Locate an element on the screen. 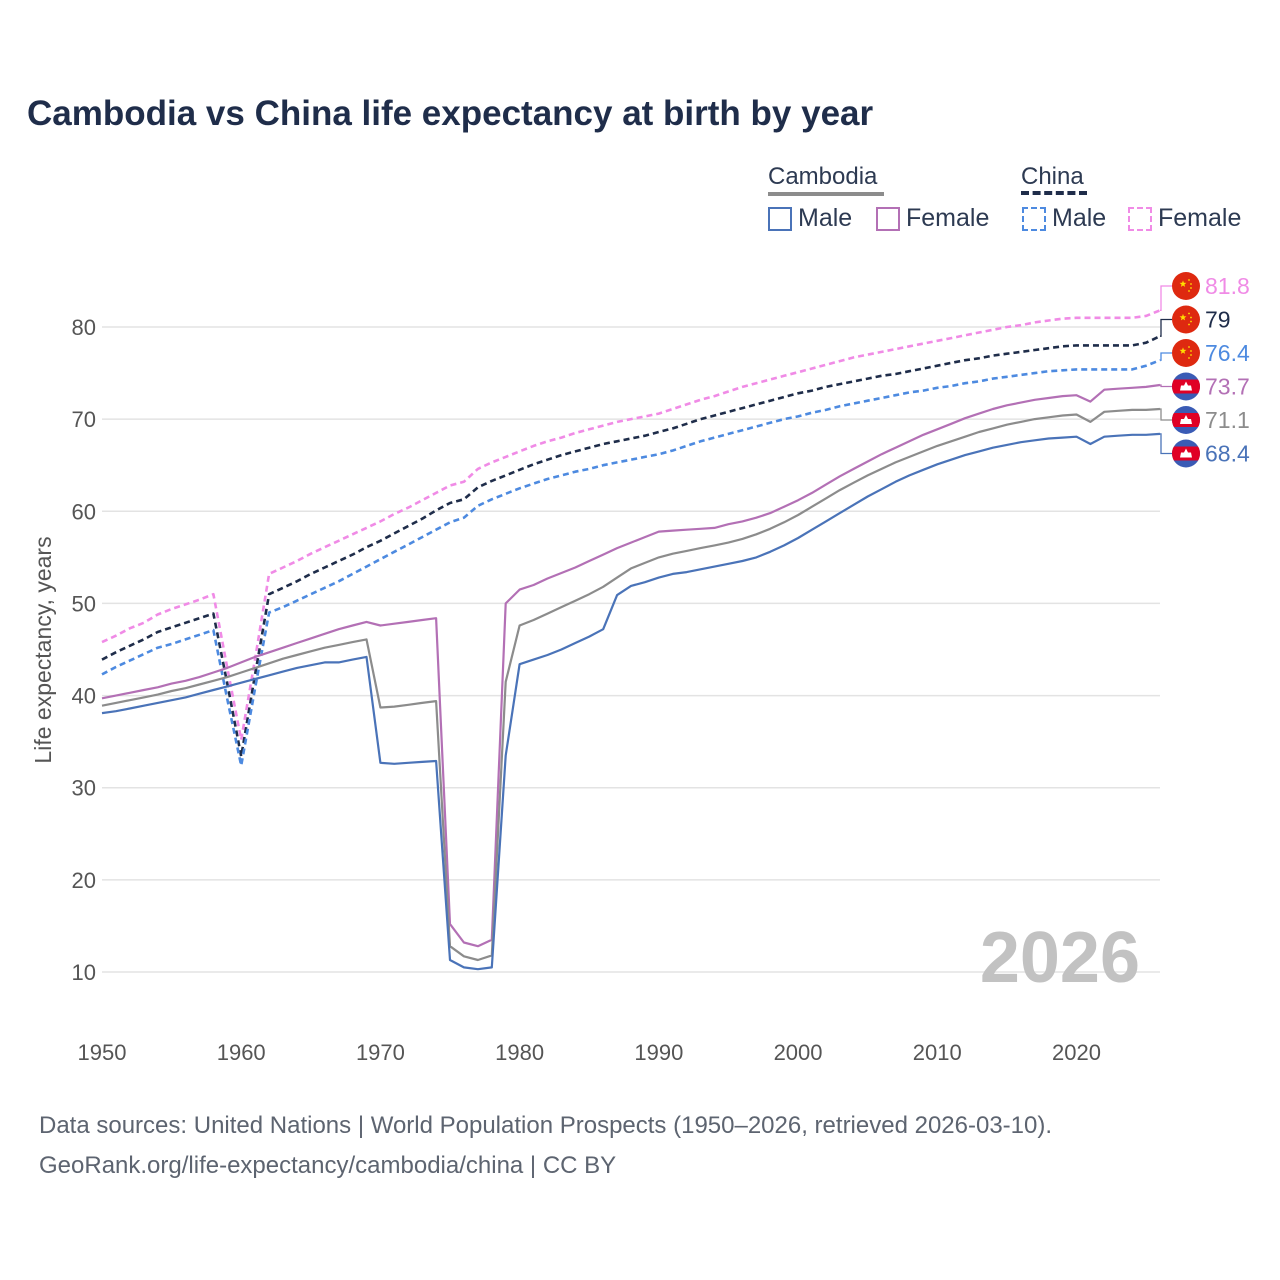  y-tick-label: 70 is located at coordinates (84, 419).